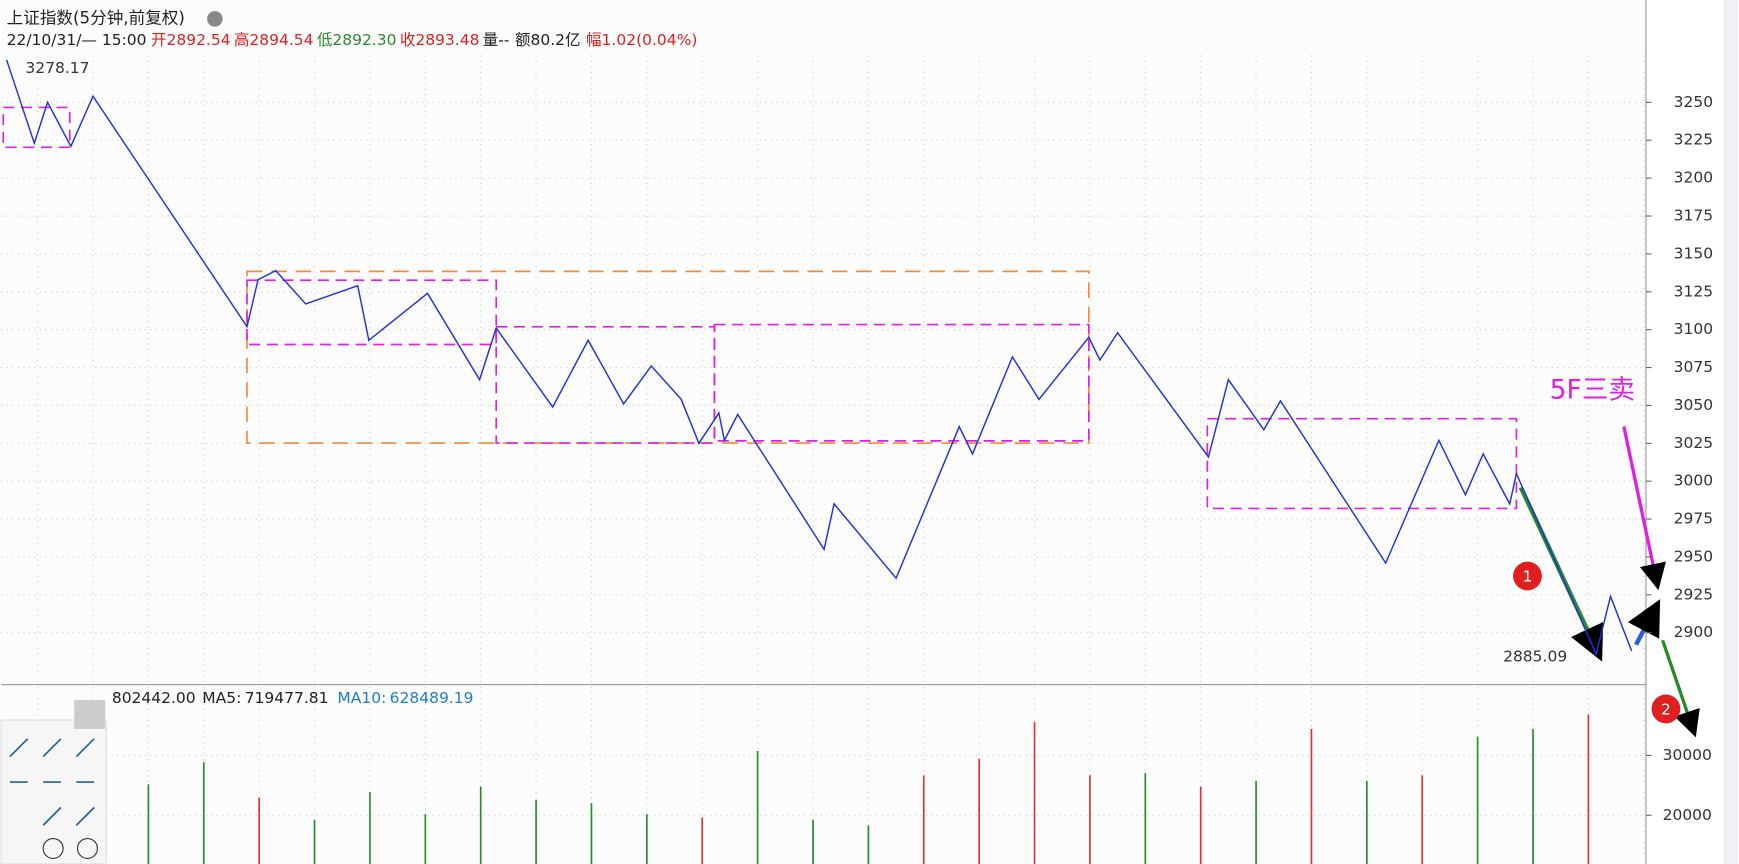 This screenshot has width=1739, height=864. What do you see at coordinates (57, 68) in the screenshot?
I see `high-label: 3278.17` at bounding box center [57, 68].